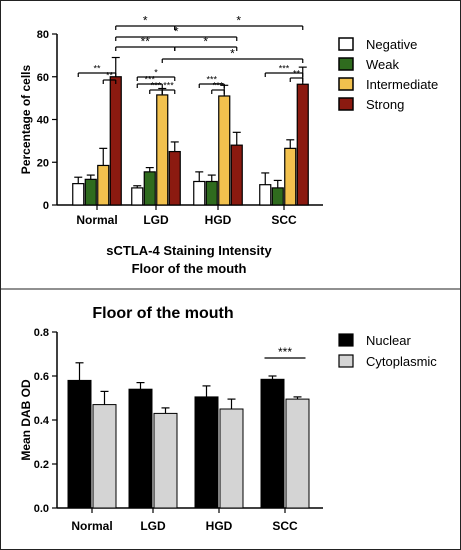  Describe the element at coordinates (391, 44) in the screenshot. I see `panel-a-legend-label: Negative` at that location.